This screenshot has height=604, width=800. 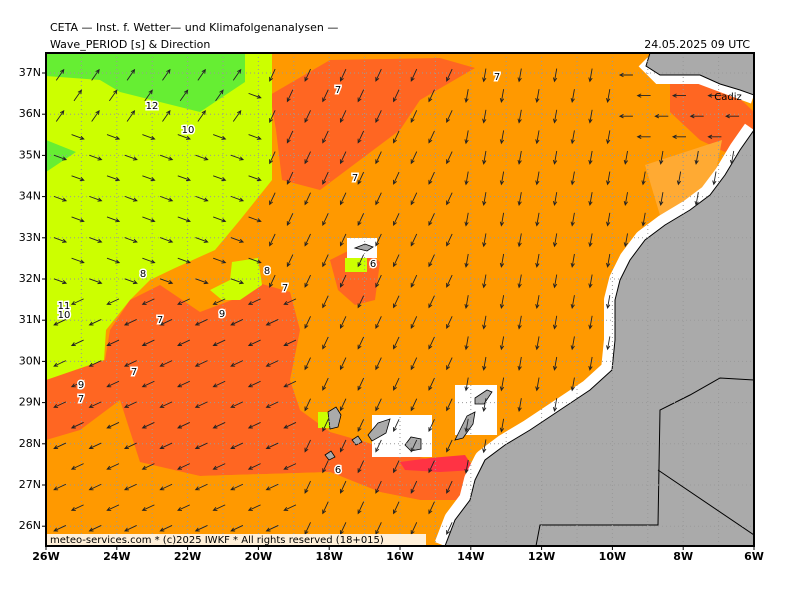 I want to click on contour-label: 7, so click(x=338, y=90).